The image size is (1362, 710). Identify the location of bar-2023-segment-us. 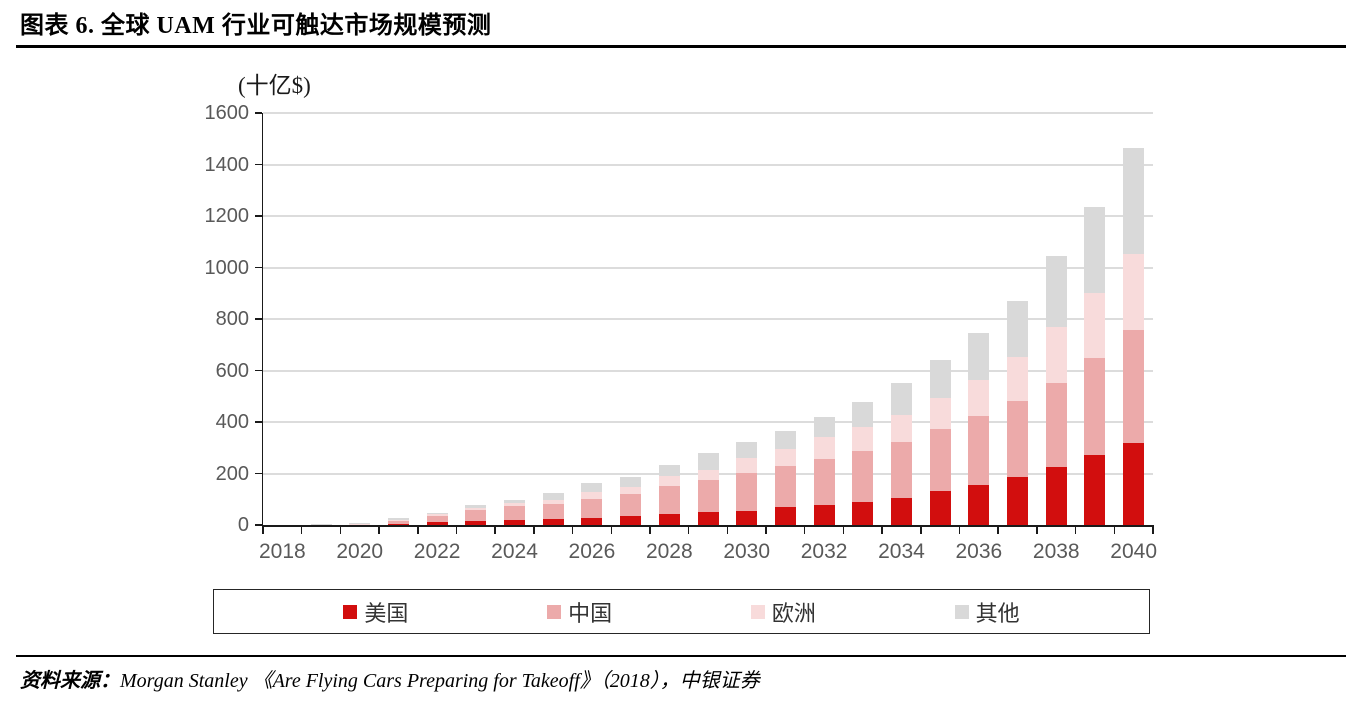
(476, 523).